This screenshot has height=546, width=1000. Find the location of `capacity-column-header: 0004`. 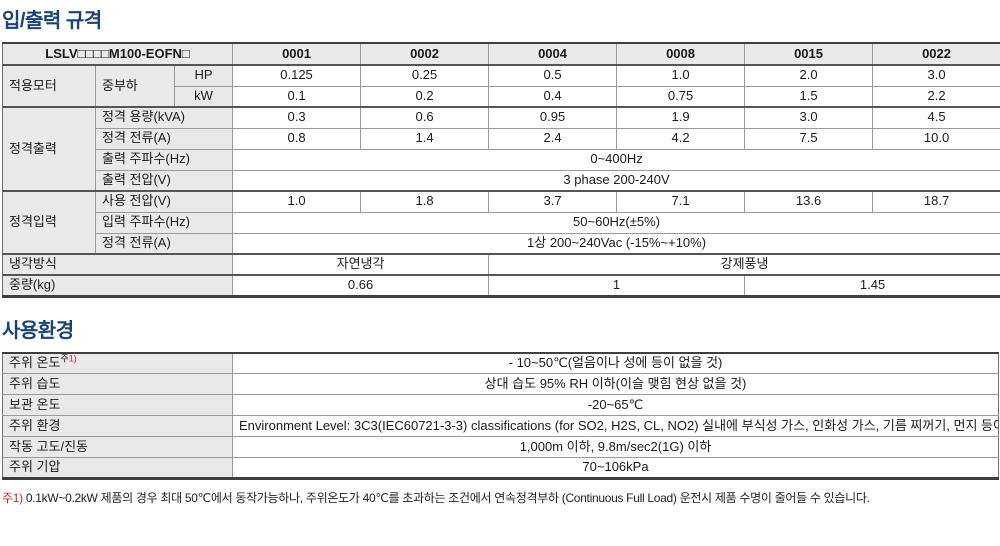

capacity-column-header: 0004 is located at coordinates (553, 54).